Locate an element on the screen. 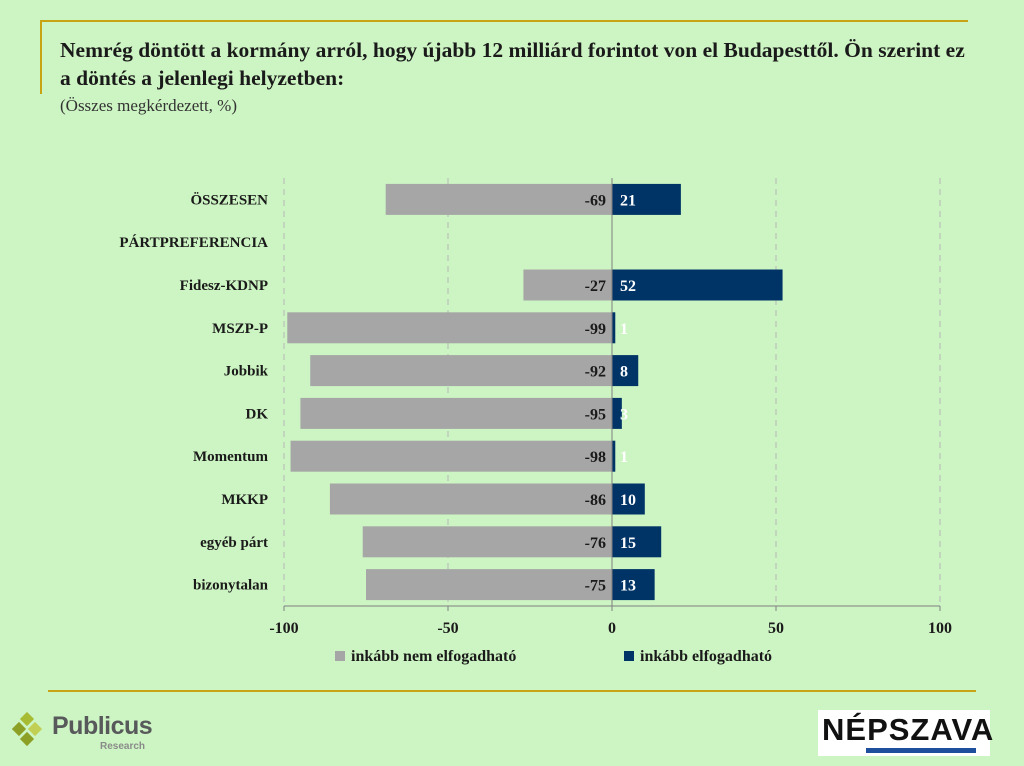  publicus-logo: Publicus Research is located at coordinates (87, 732).